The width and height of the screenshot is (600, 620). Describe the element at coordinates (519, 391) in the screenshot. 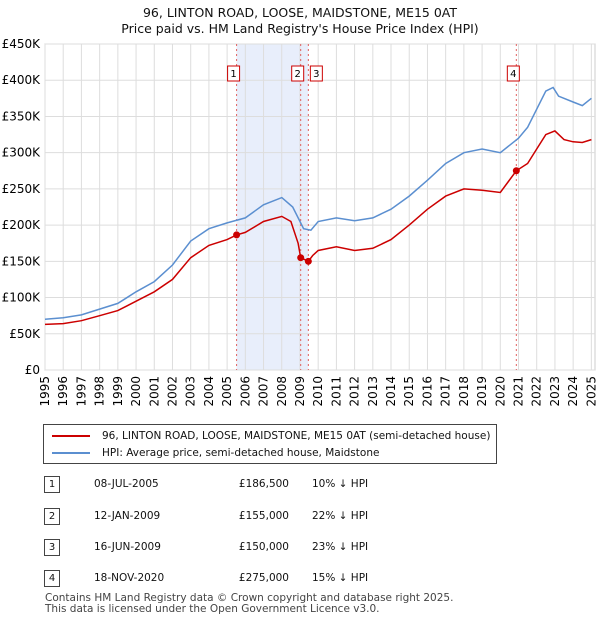

I see `x-tick-label: 2021` at that location.